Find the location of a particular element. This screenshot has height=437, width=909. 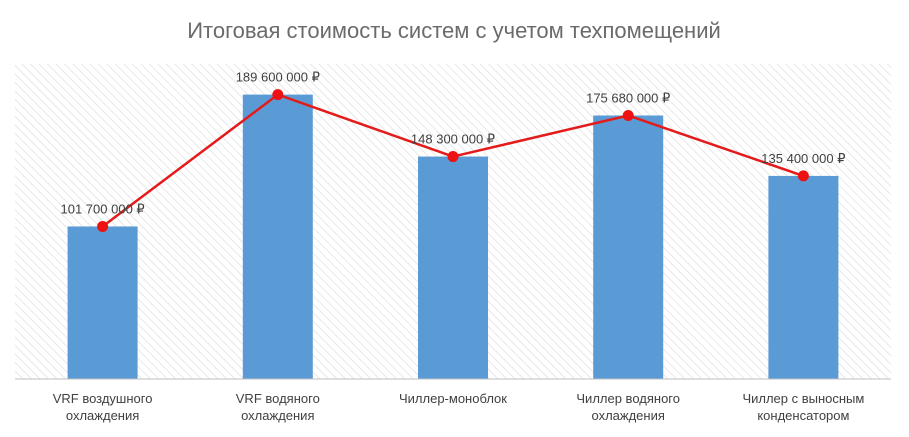

category-label: конденсатором is located at coordinates (803, 415).